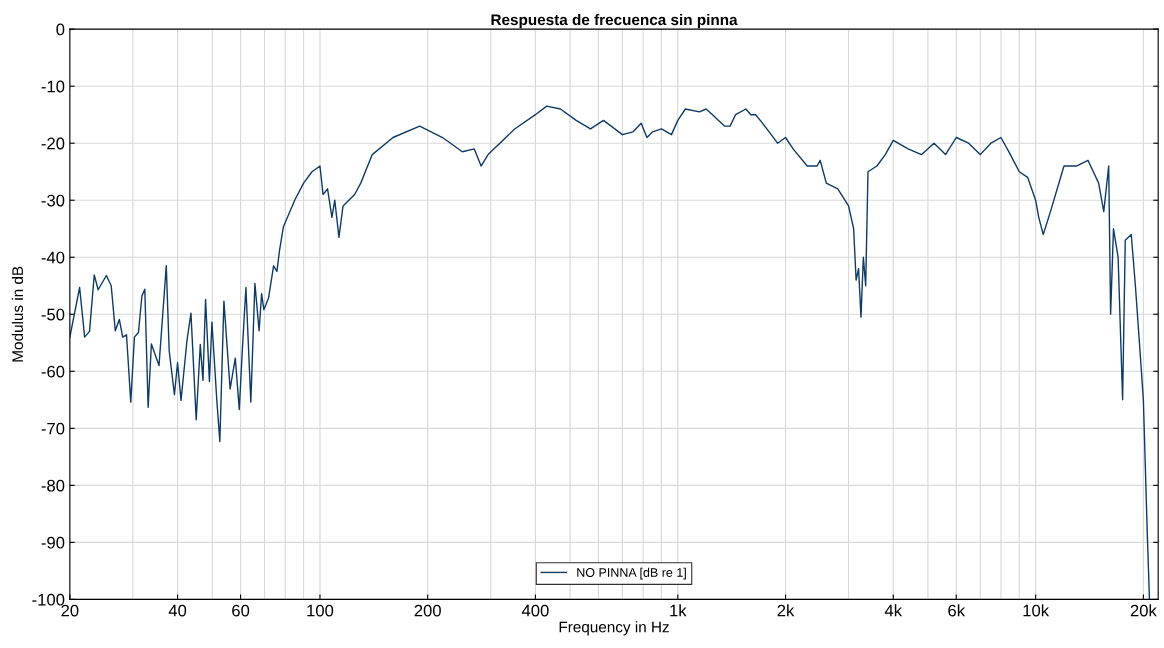  I want to click on x-tick-label: 60, so click(241, 610).